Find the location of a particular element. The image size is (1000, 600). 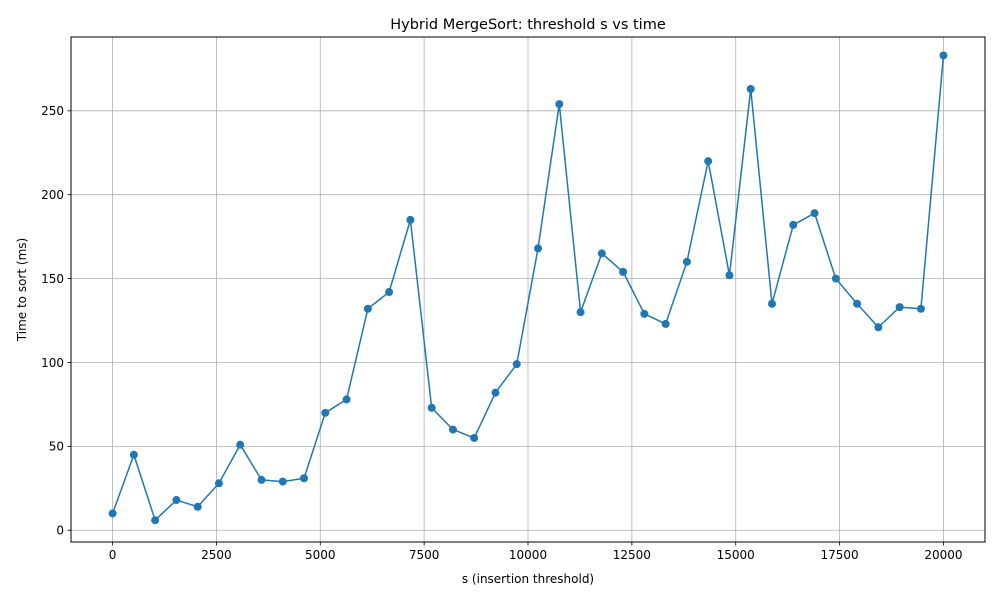

x-tick-label: 17500 is located at coordinates (839, 555).